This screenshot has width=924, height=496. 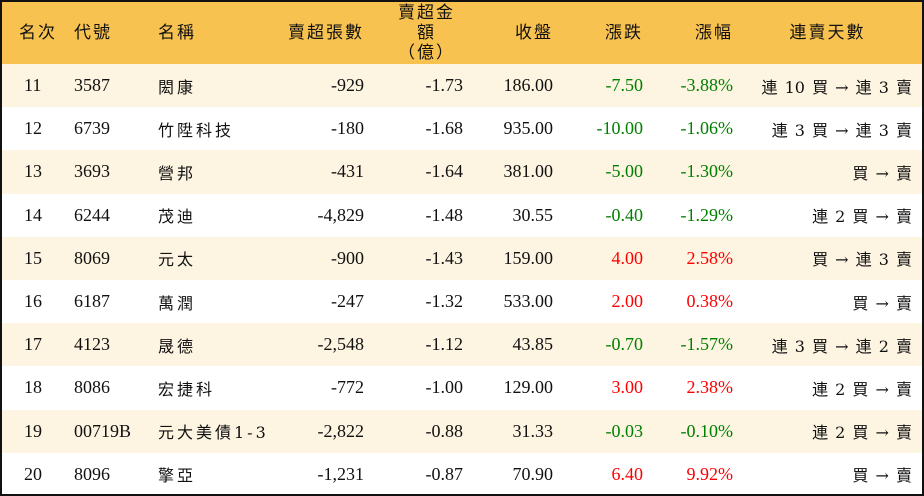 I want to click on table-row: 16 6187 萬潤 -247 -1.32 533.00 2.00 0.38% 買 → 賣, so click(x=462, y=301).